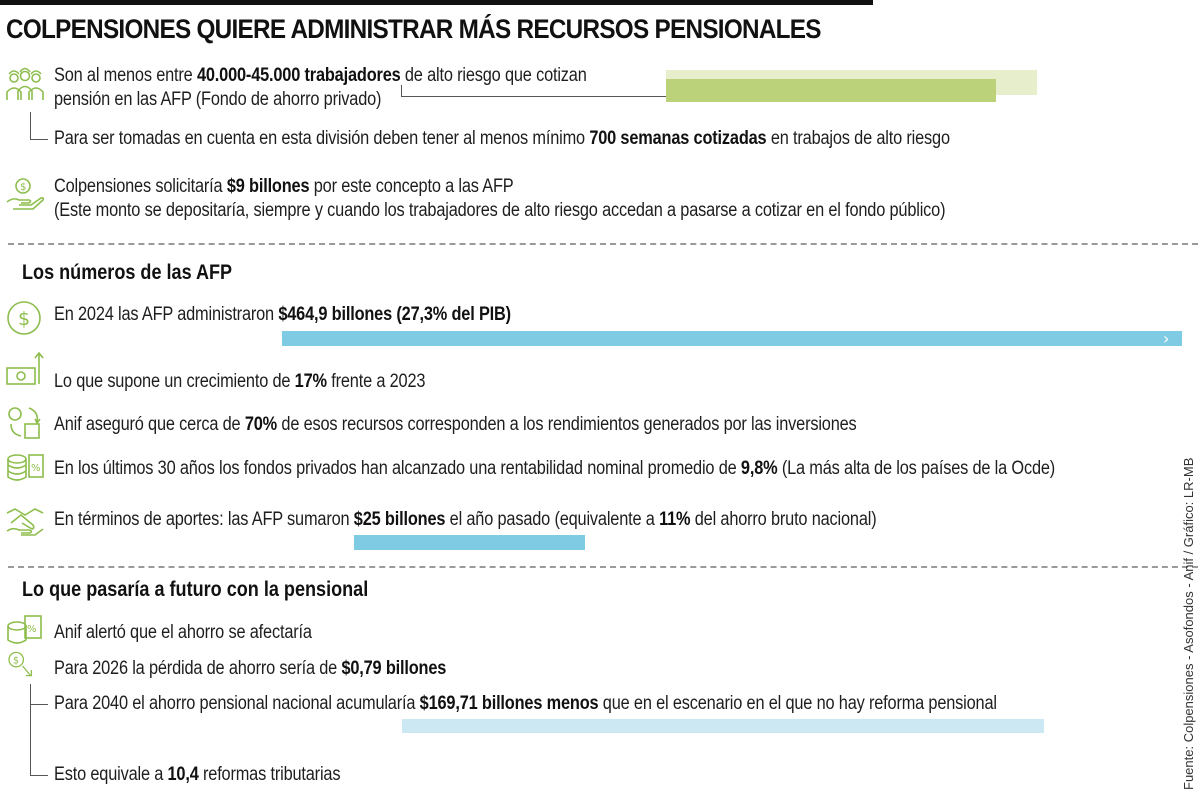 The image size is (1200, 801). What do you see at coordinates (25, 86) in the screenshot?
I see `workers-icon` at bounding box center [25, 86].